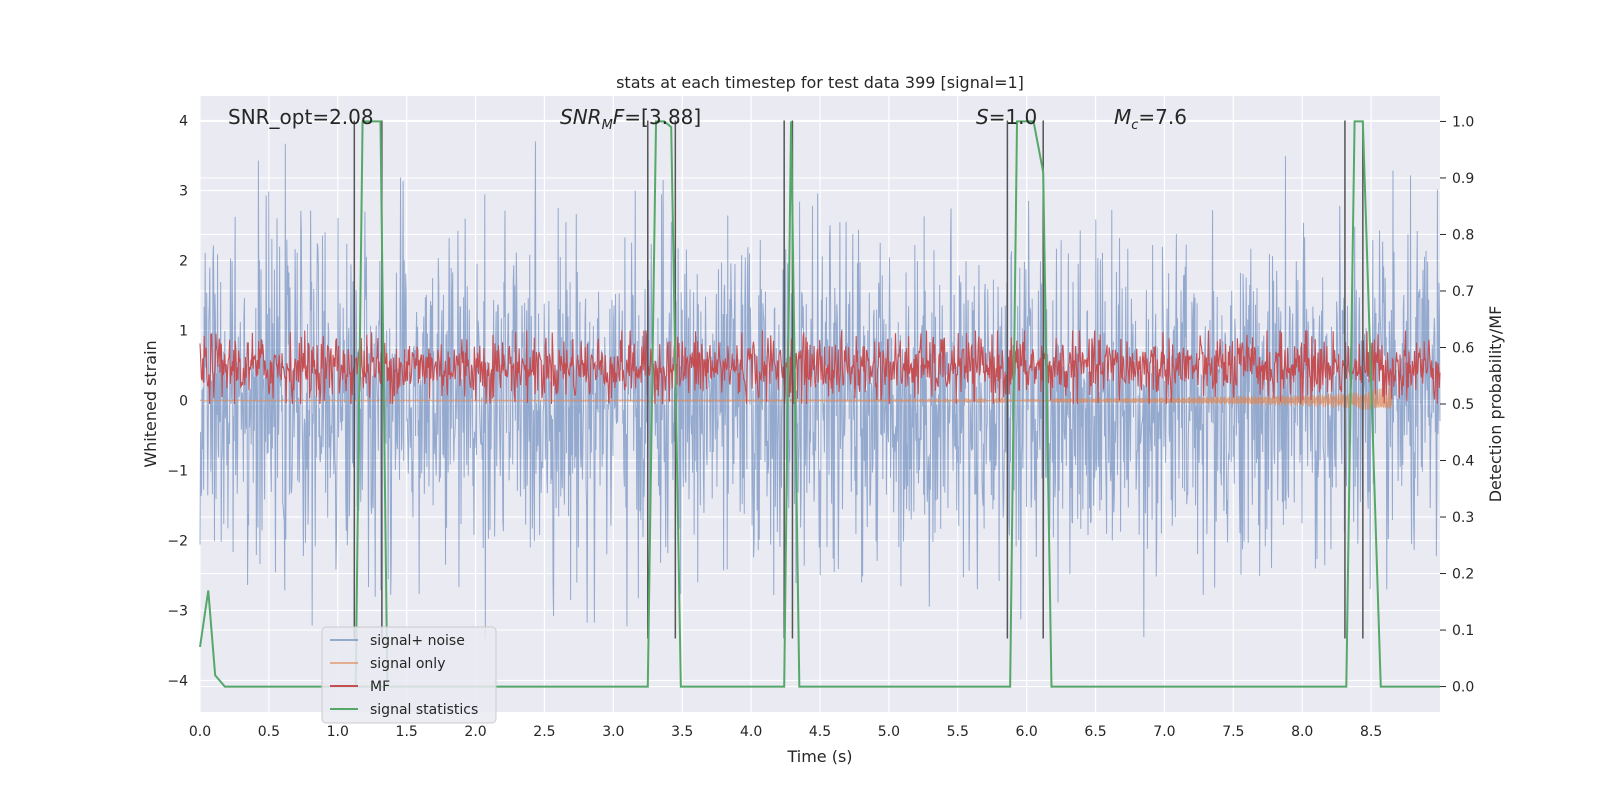 This screenshot has height=800, width=1600. Describe the element at coordinates (150, 403) in the screenshot. I see `y-axis-label: Whitened strain` at that location.